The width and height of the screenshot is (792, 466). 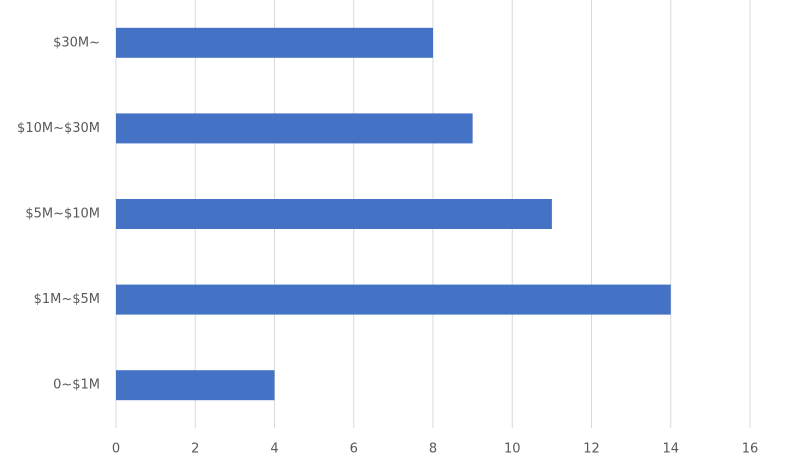 What do you see at coordinates (62, 214) in the screenshot?
I see `y-tick-label: $5M~$10M` at bounding box center [62, 214].